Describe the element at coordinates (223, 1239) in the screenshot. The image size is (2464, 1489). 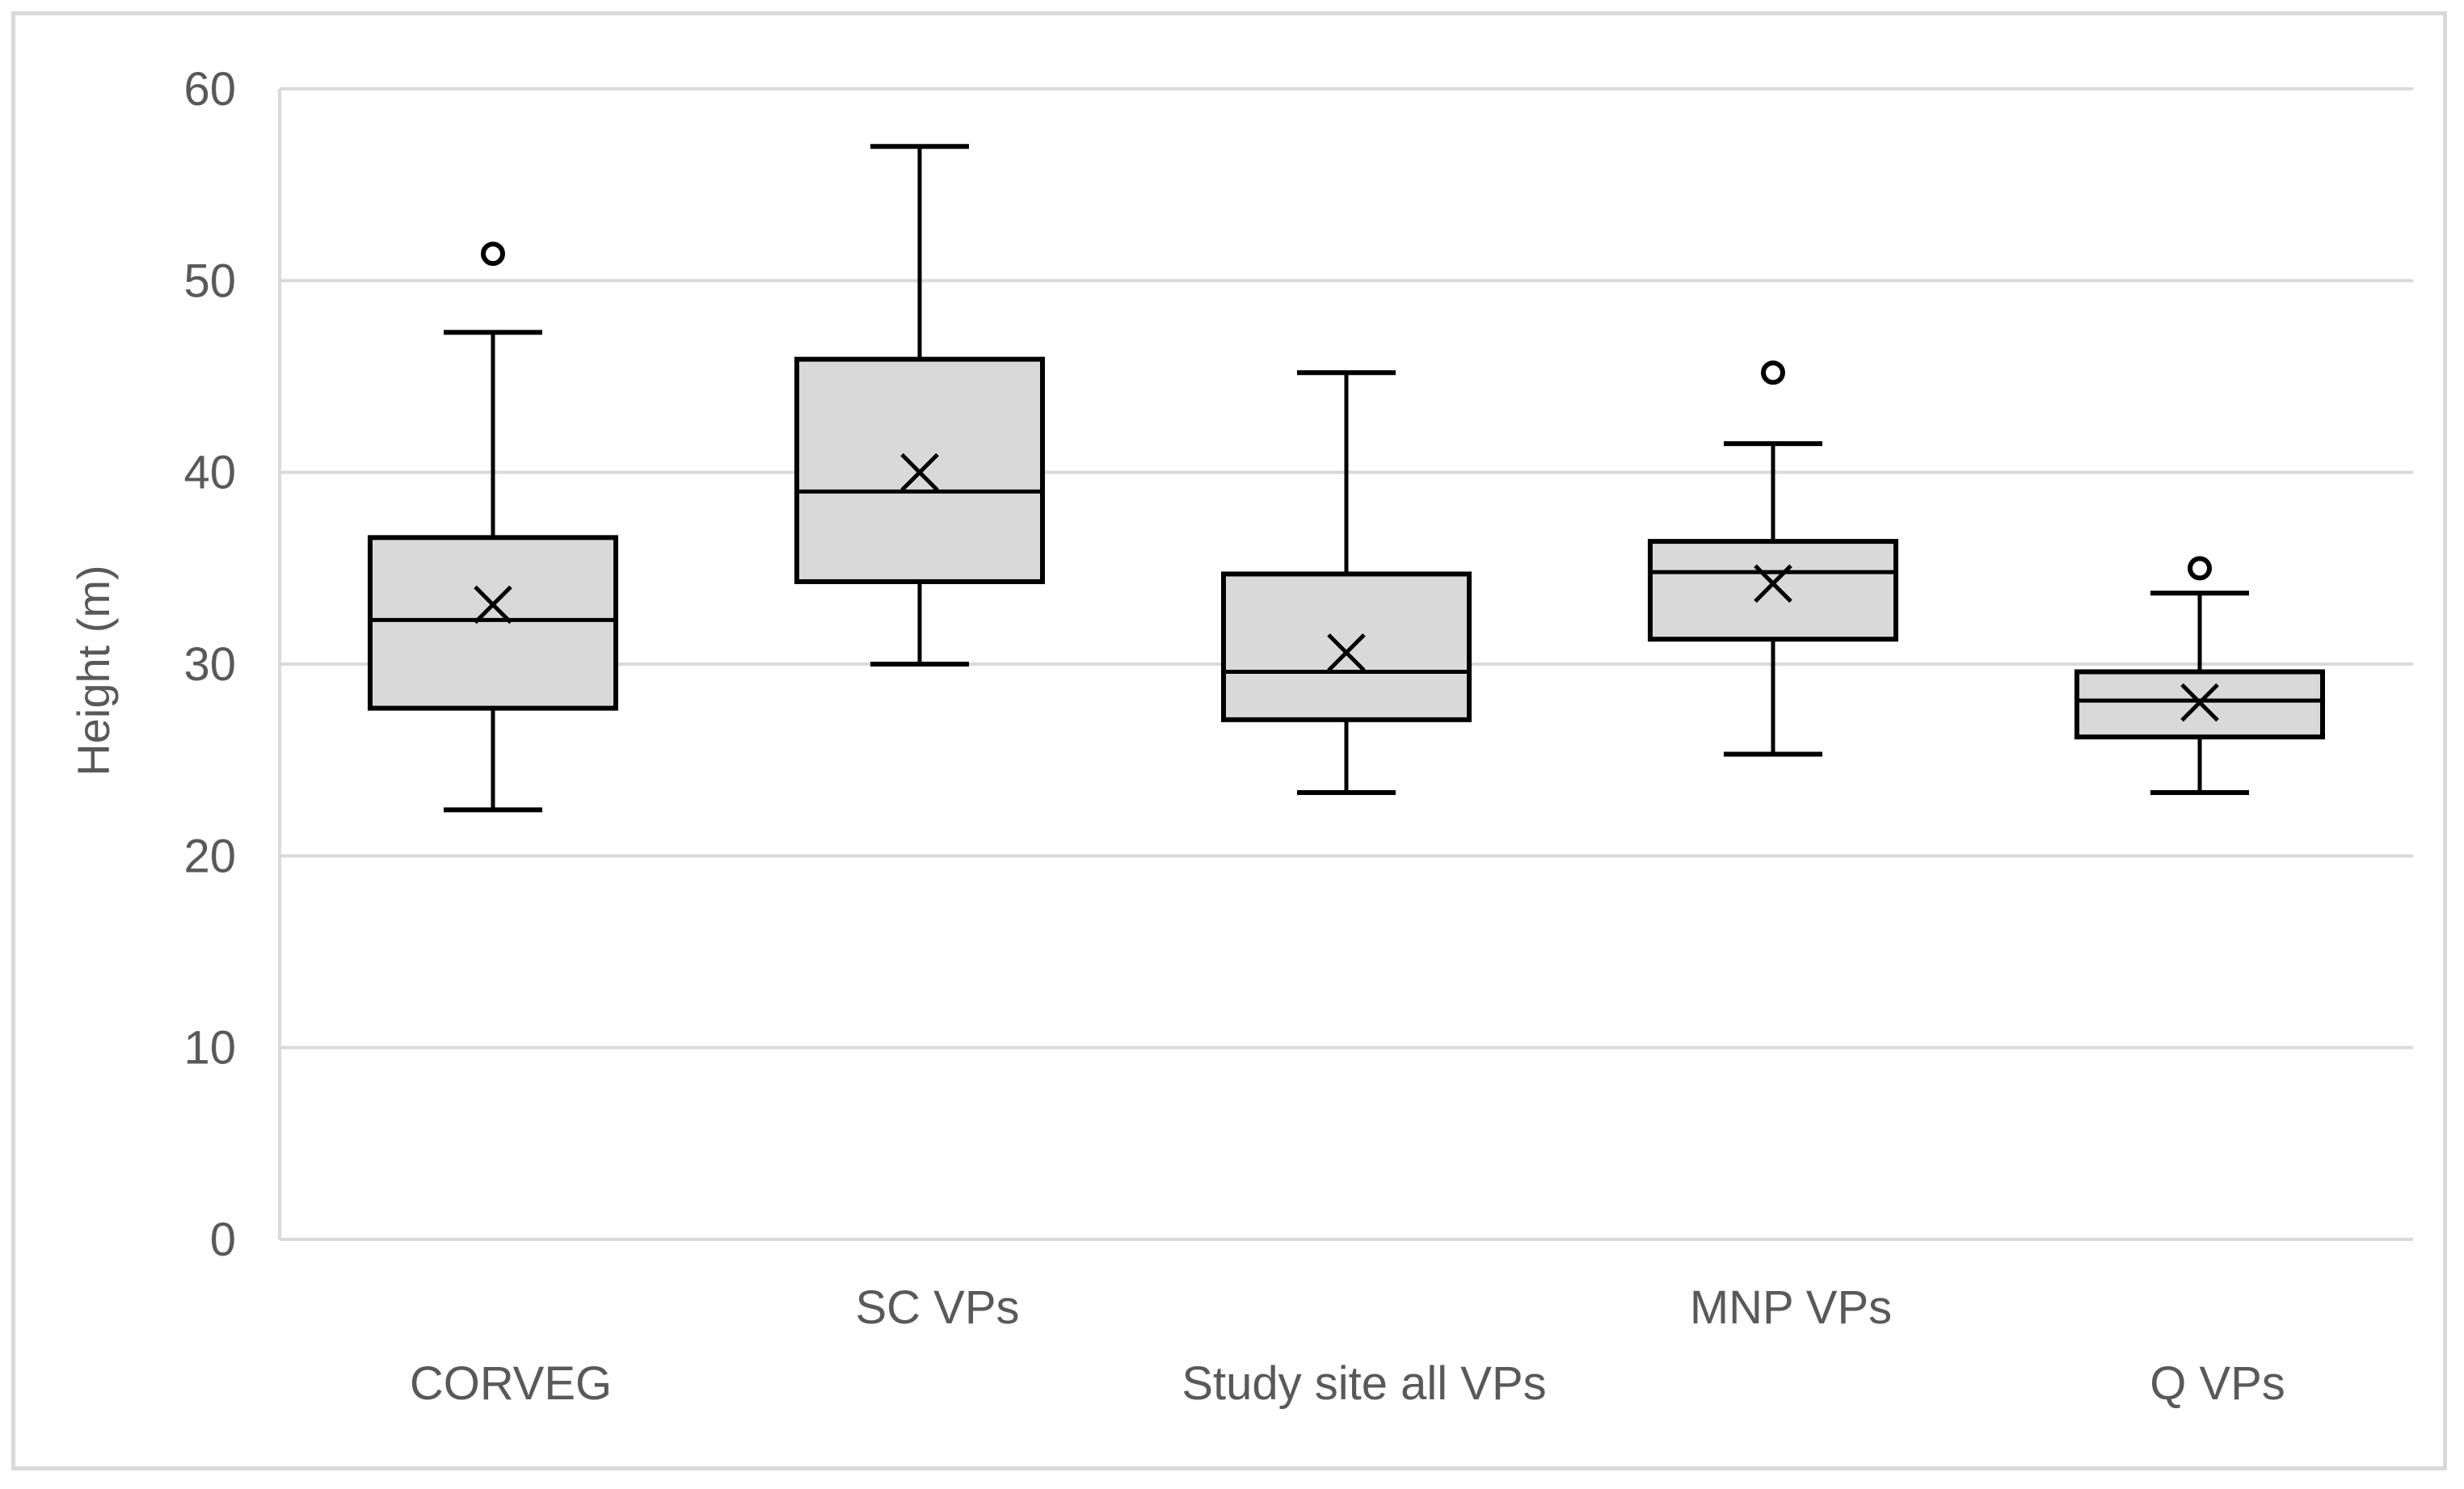
I see `y-tick-label-0: 0` at that location.